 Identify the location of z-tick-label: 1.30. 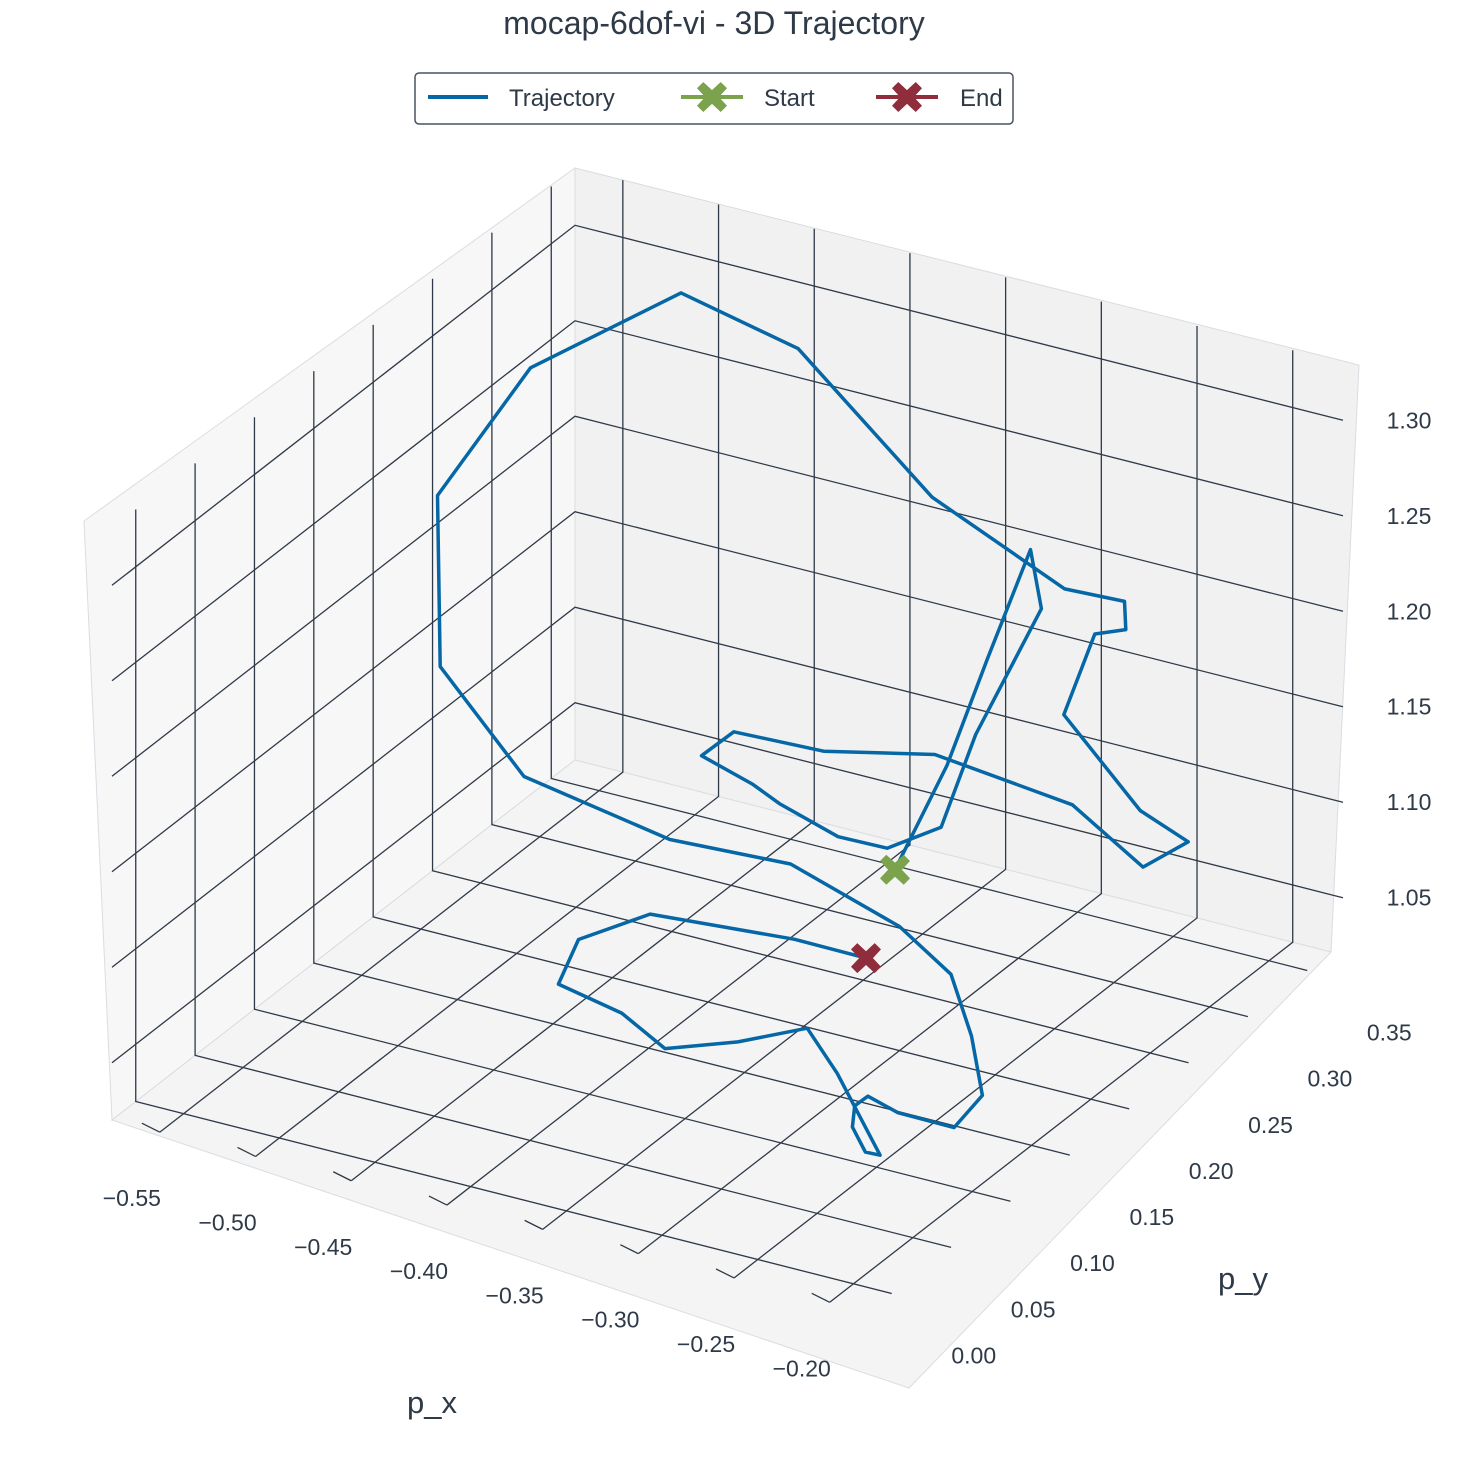
(1409, 420).